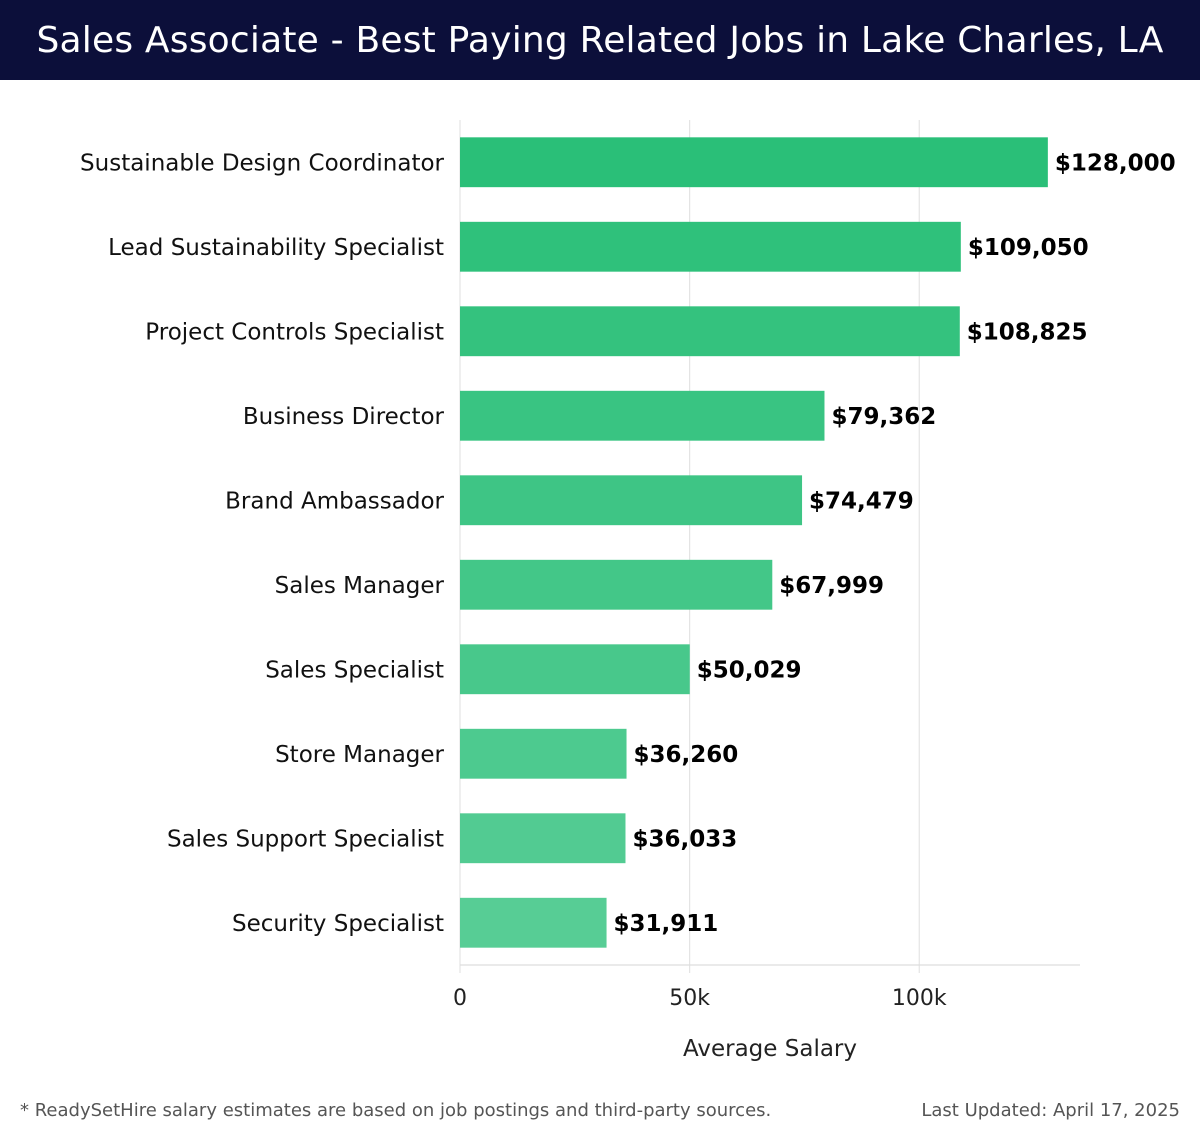  Describe the element at coordinates (262, 163) in the screenshot. I see `category-label: Sustainable Design Coordinator` at that location.